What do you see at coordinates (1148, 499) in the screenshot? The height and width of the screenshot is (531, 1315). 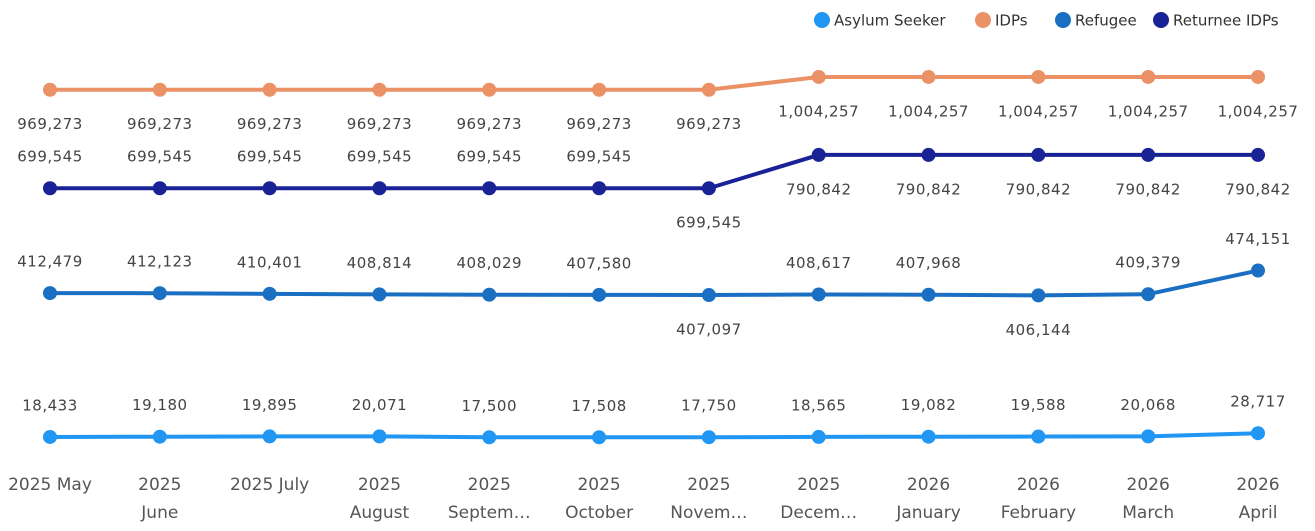 I see `x-tick-label: 2026 March` at bounding box center [1148, 499].